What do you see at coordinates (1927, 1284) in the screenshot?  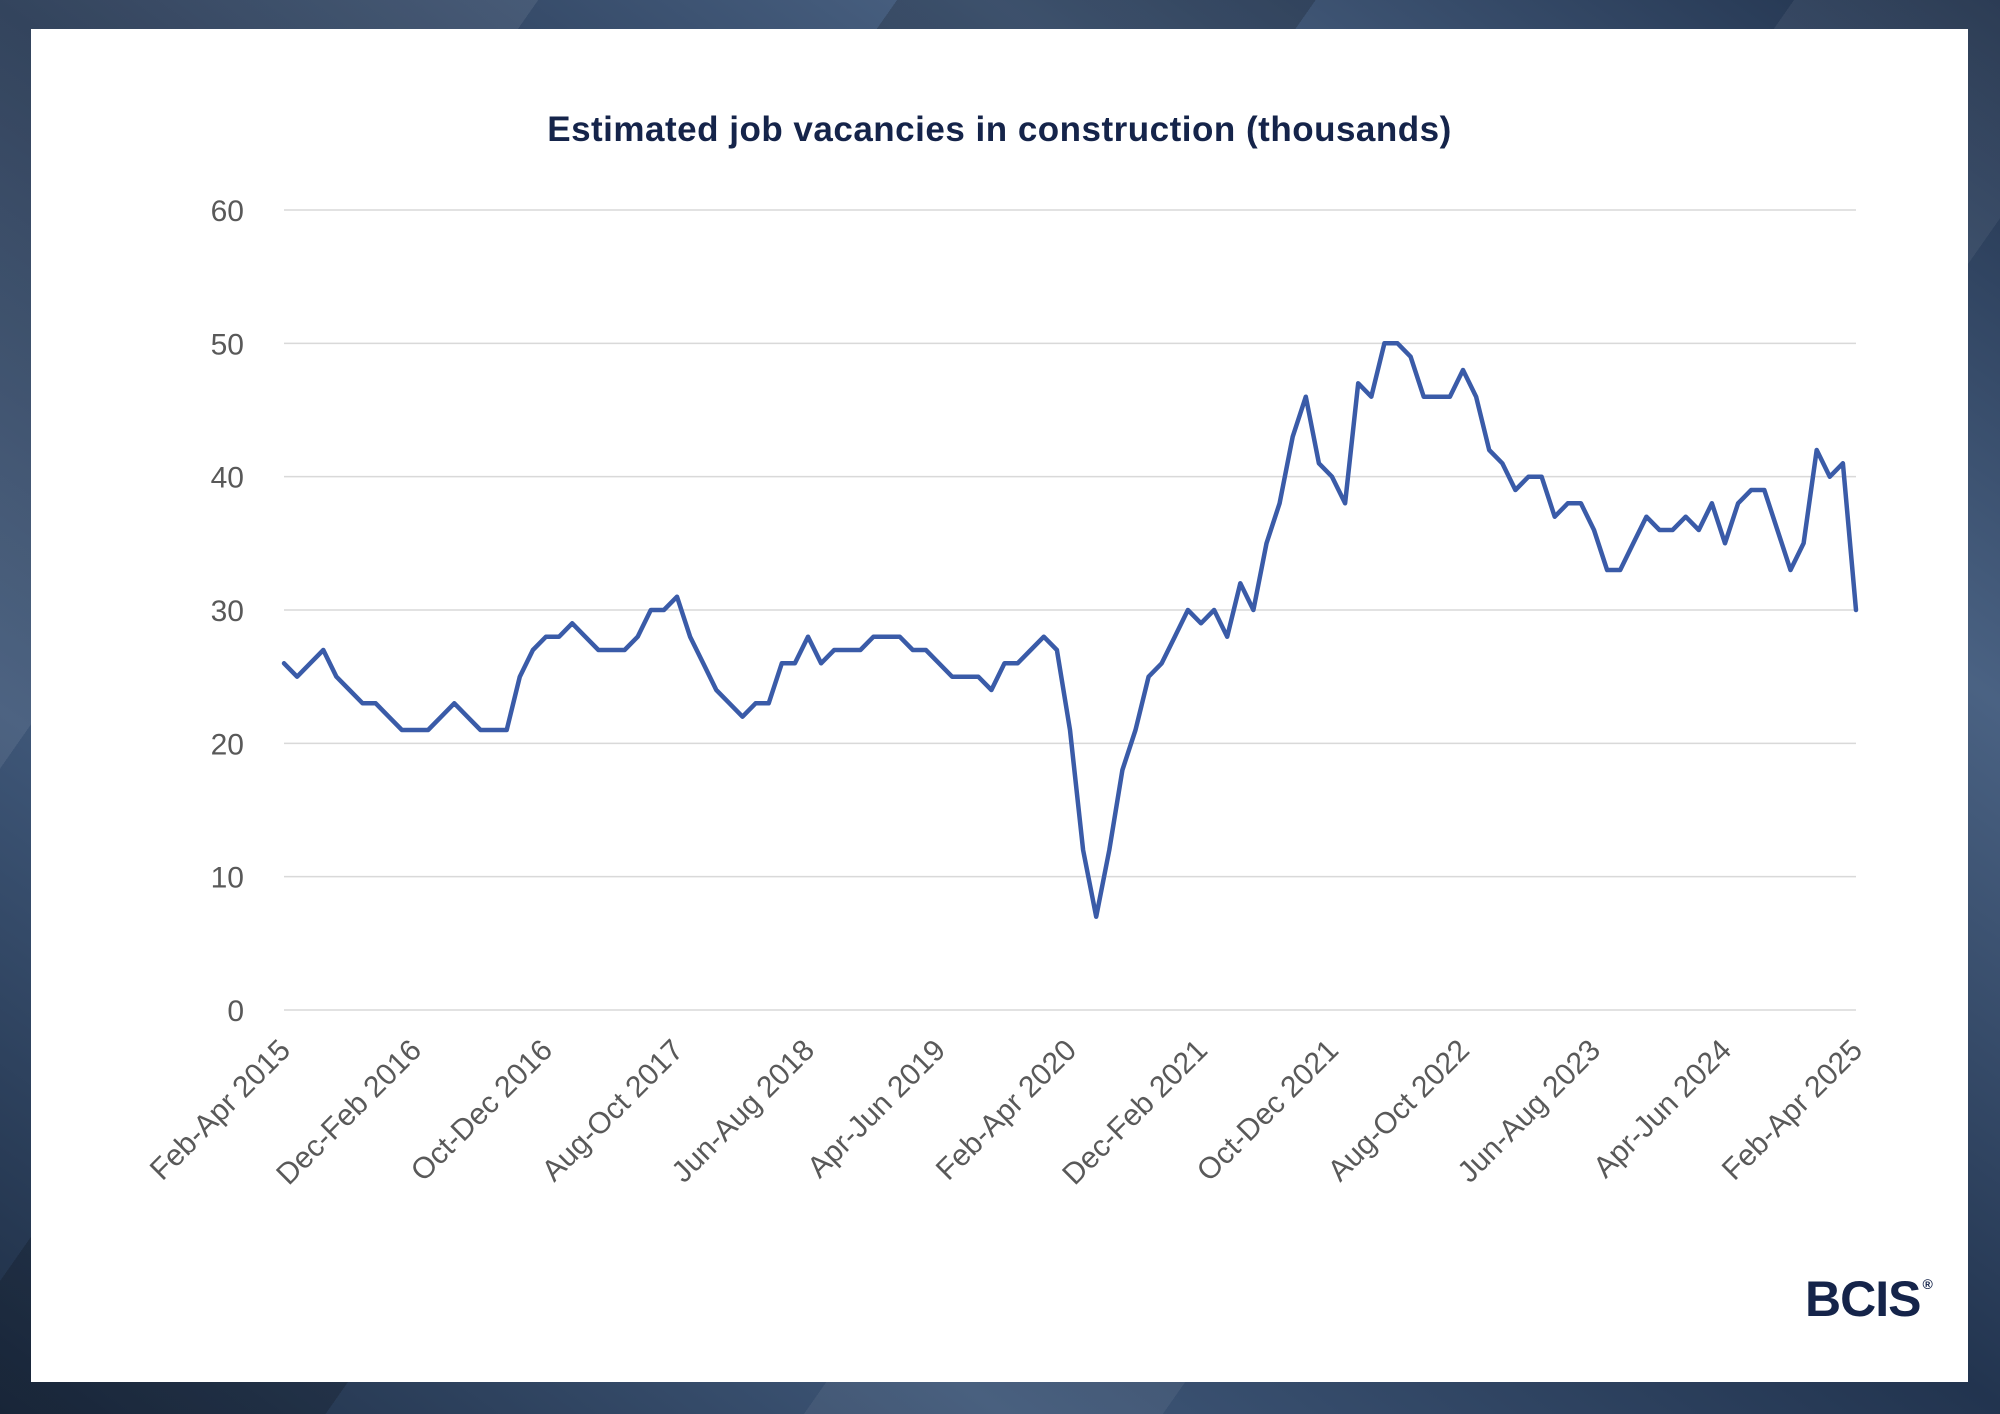 I see `registered-mark: ®` at bounding box center [1927, 1284].